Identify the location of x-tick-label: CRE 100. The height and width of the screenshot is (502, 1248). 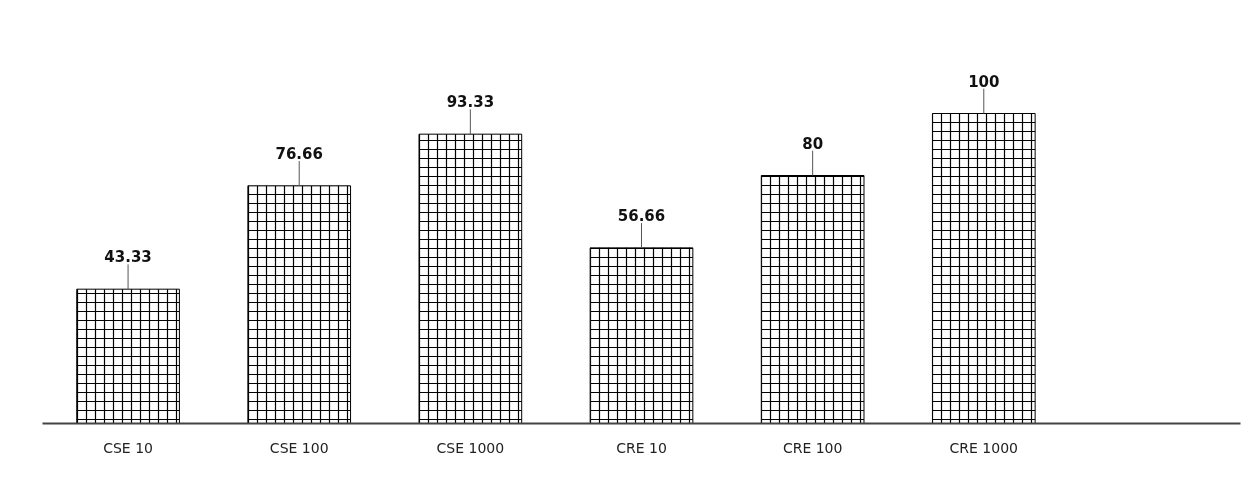
(812, 447).